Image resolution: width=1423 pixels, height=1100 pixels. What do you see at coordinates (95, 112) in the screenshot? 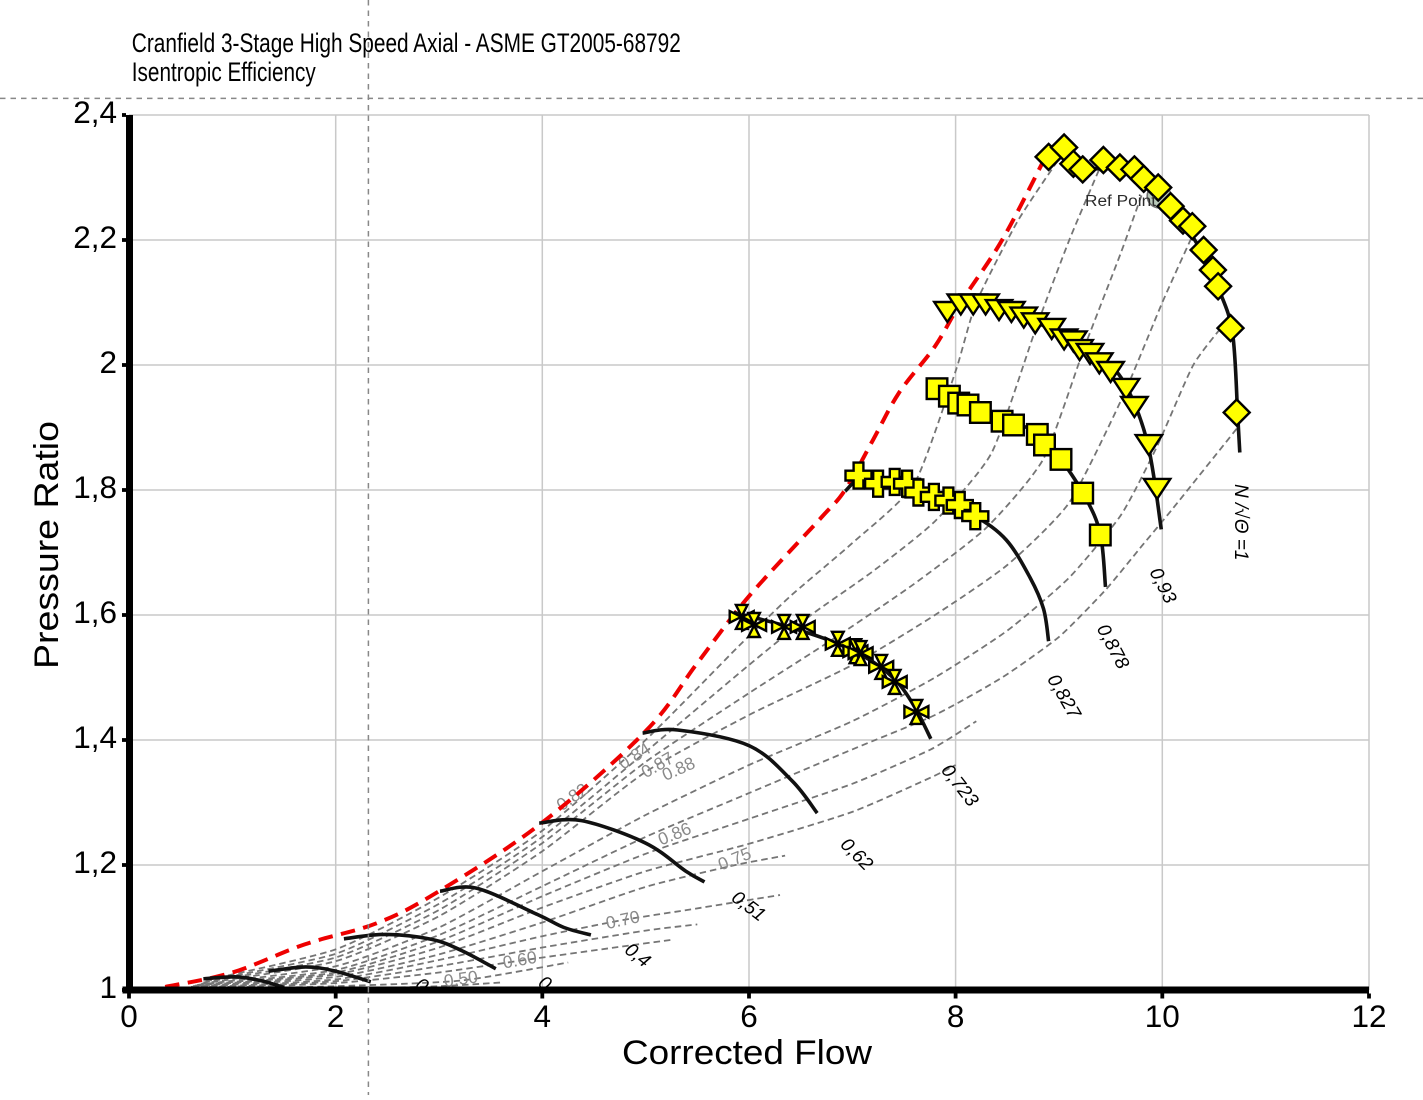
I see `svg-text: 2,4` at bounding box center [95, 112].